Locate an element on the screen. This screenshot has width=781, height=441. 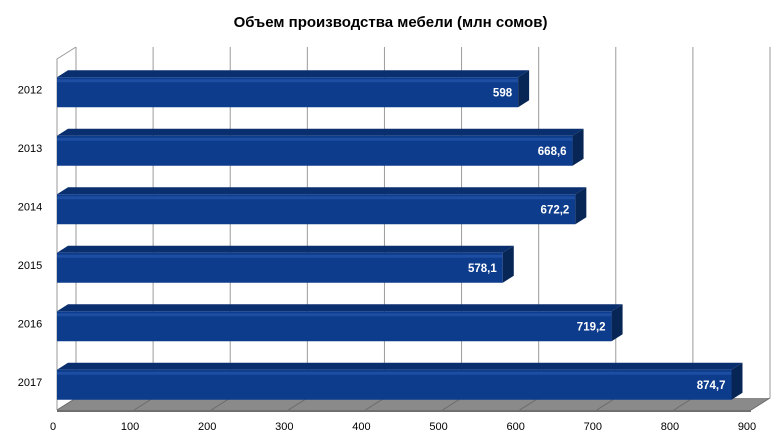
y-tick-label: 2013 is located at coordinates (30, 149).